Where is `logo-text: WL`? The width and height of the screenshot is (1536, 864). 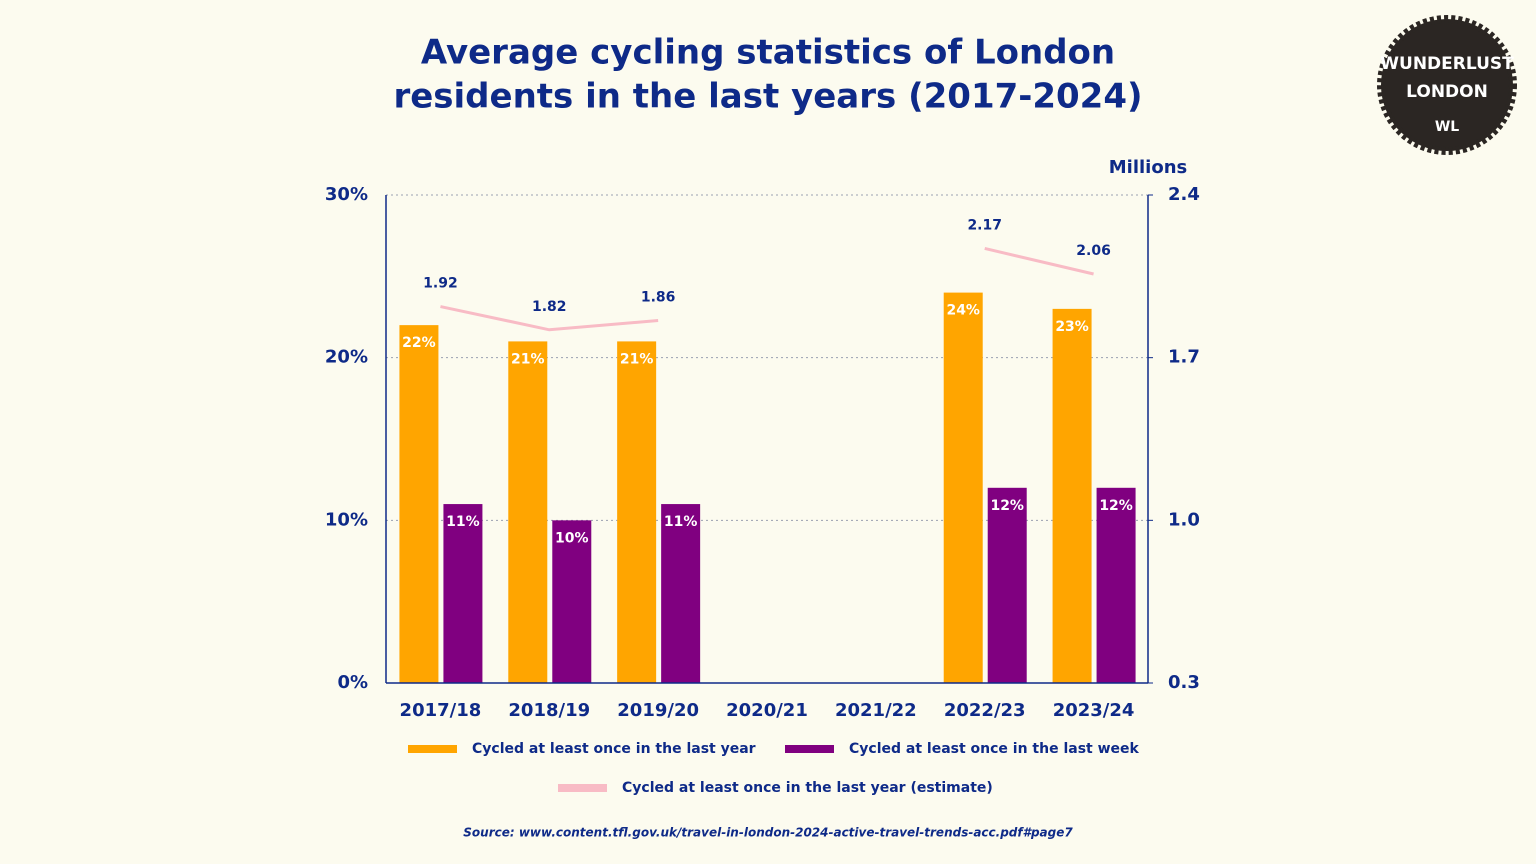 logo-text: WL is located at coordinates (1447, 127).